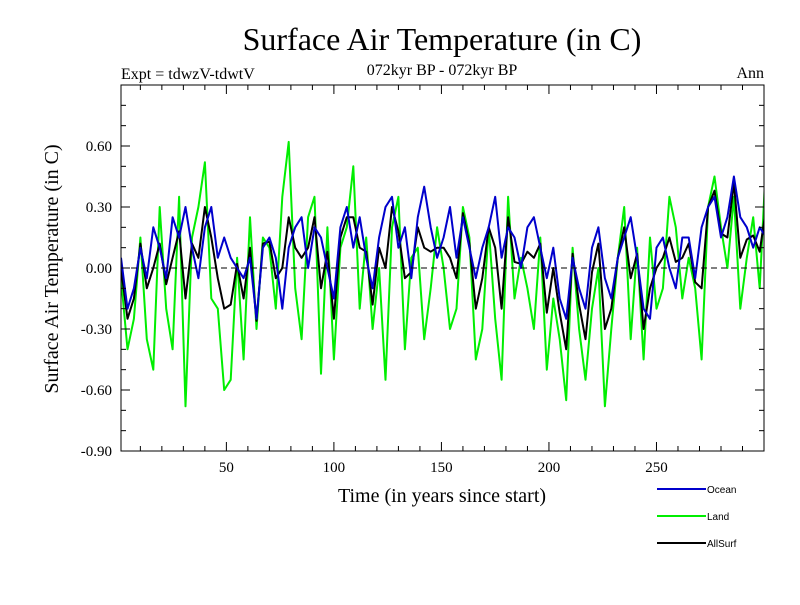  I want to click on y-tick-label: -0.30, so click(96, 330).